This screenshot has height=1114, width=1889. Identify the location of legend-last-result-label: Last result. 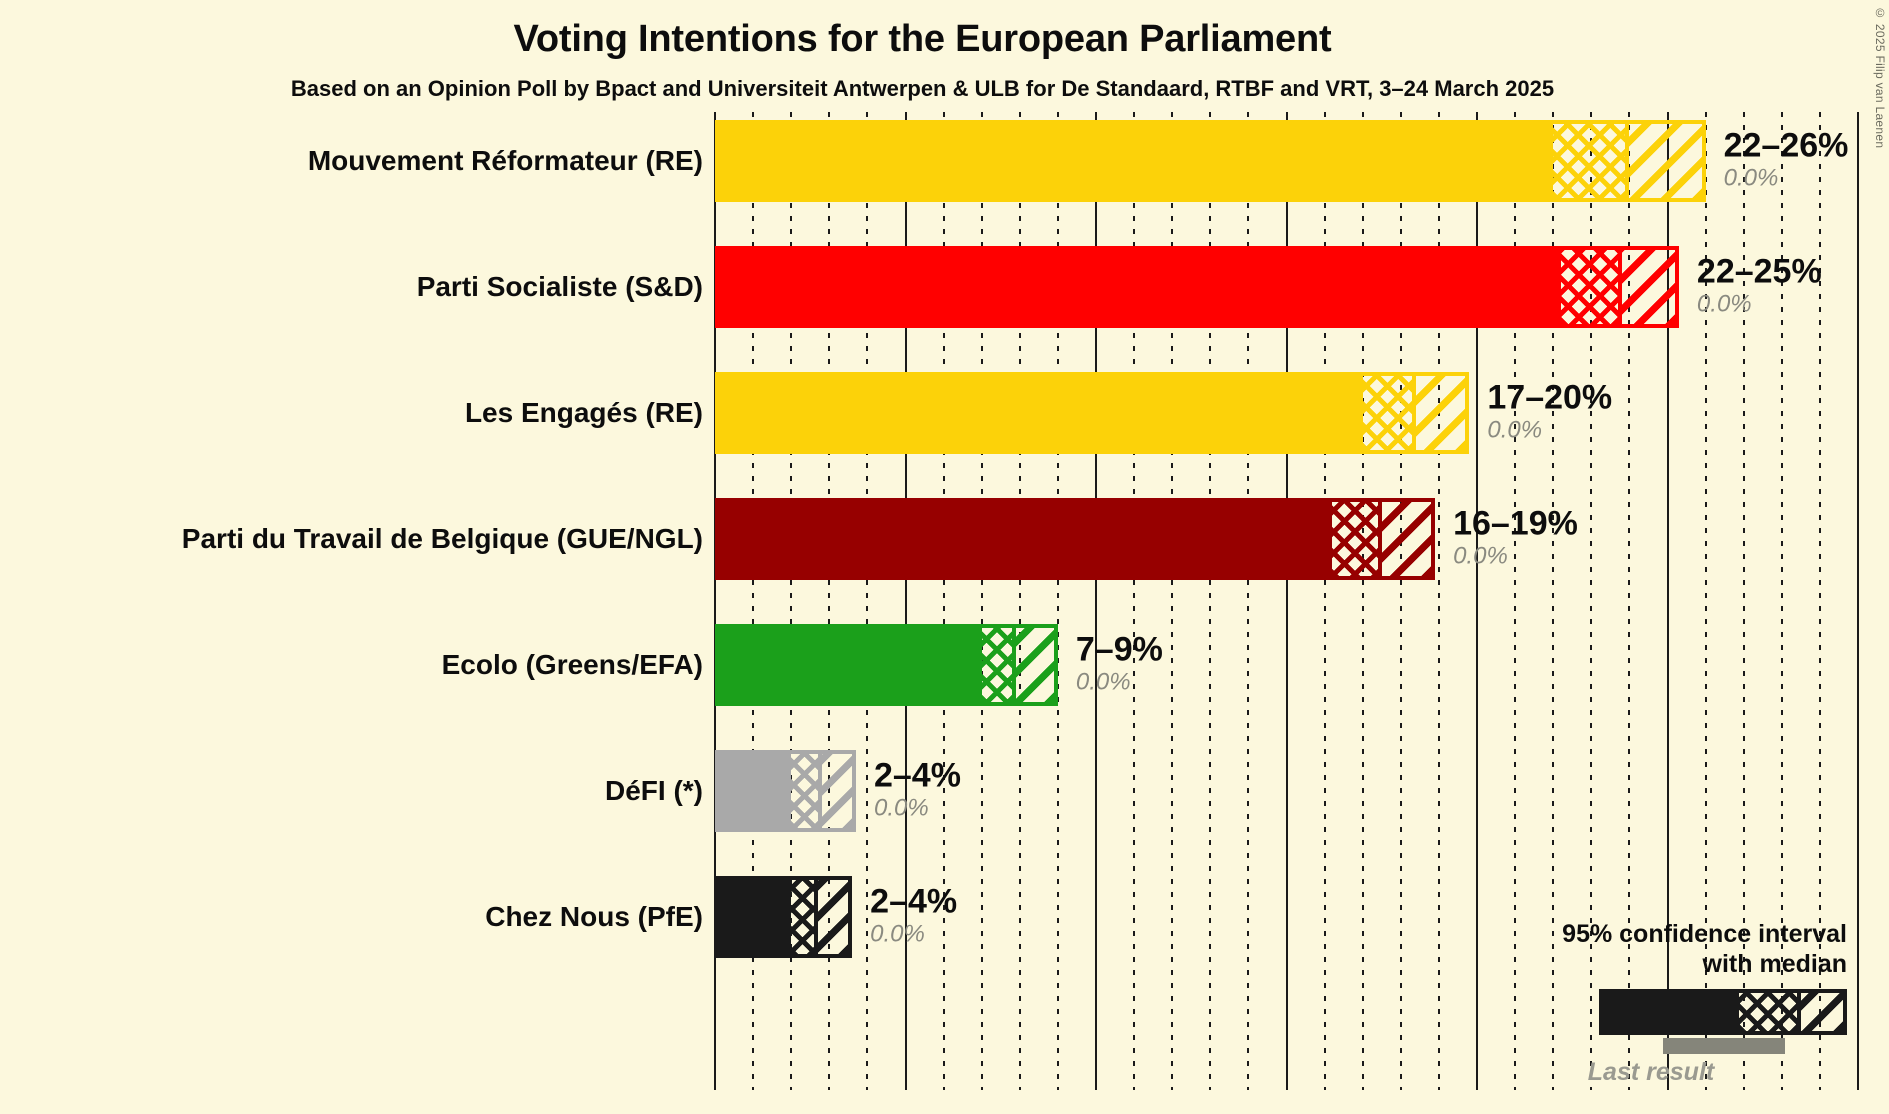
(1651, 1072).